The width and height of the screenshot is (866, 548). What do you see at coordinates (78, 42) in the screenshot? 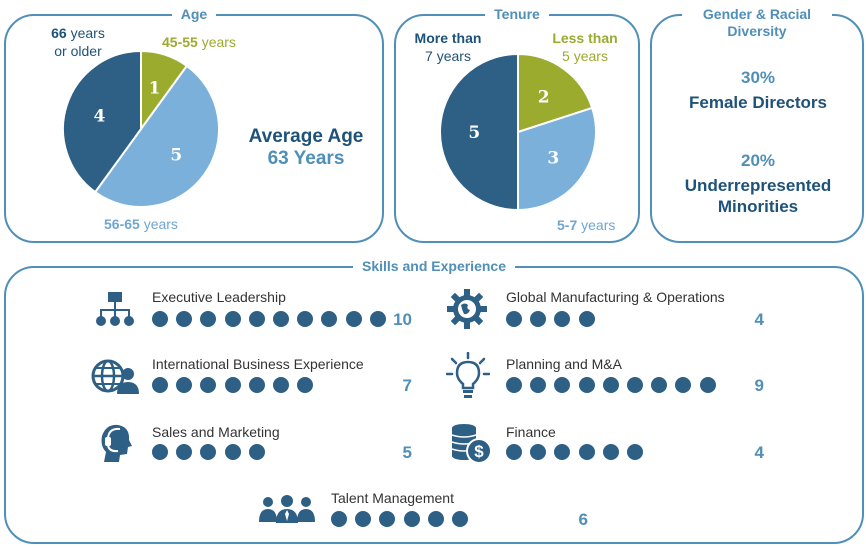
I see `age-label-66-plus: 66 years or older` at bounding box center [78, 42].